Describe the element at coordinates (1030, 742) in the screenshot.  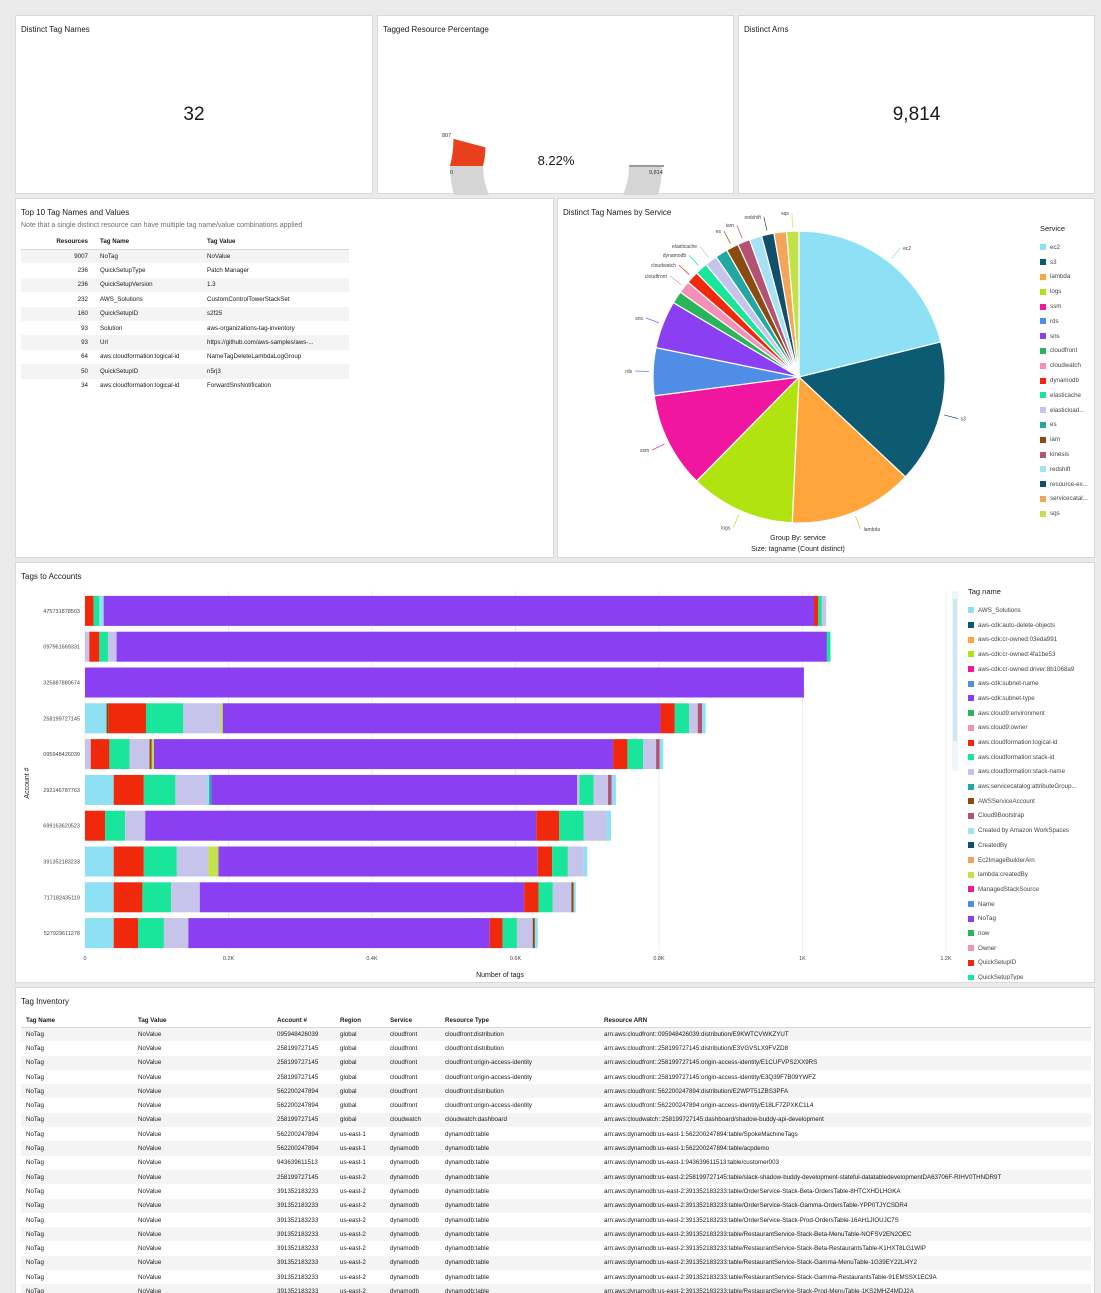
I see `legend-item: aws:cloudformation:logical-id` at that location.